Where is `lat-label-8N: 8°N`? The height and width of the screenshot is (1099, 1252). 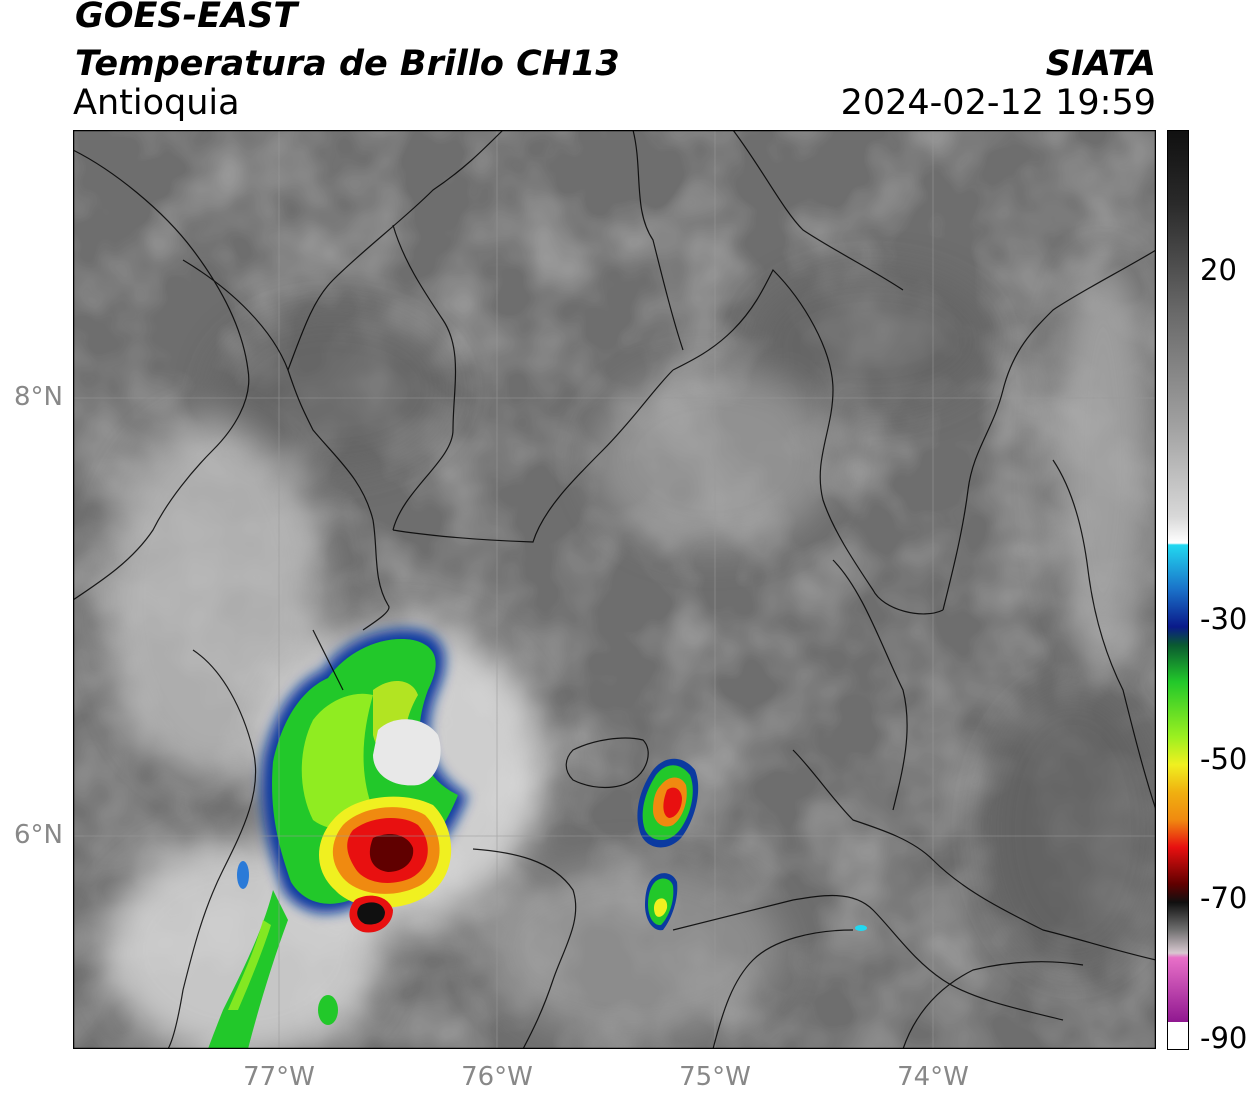
lat-label-8N: 8°N is located at coordinates (38, 397).